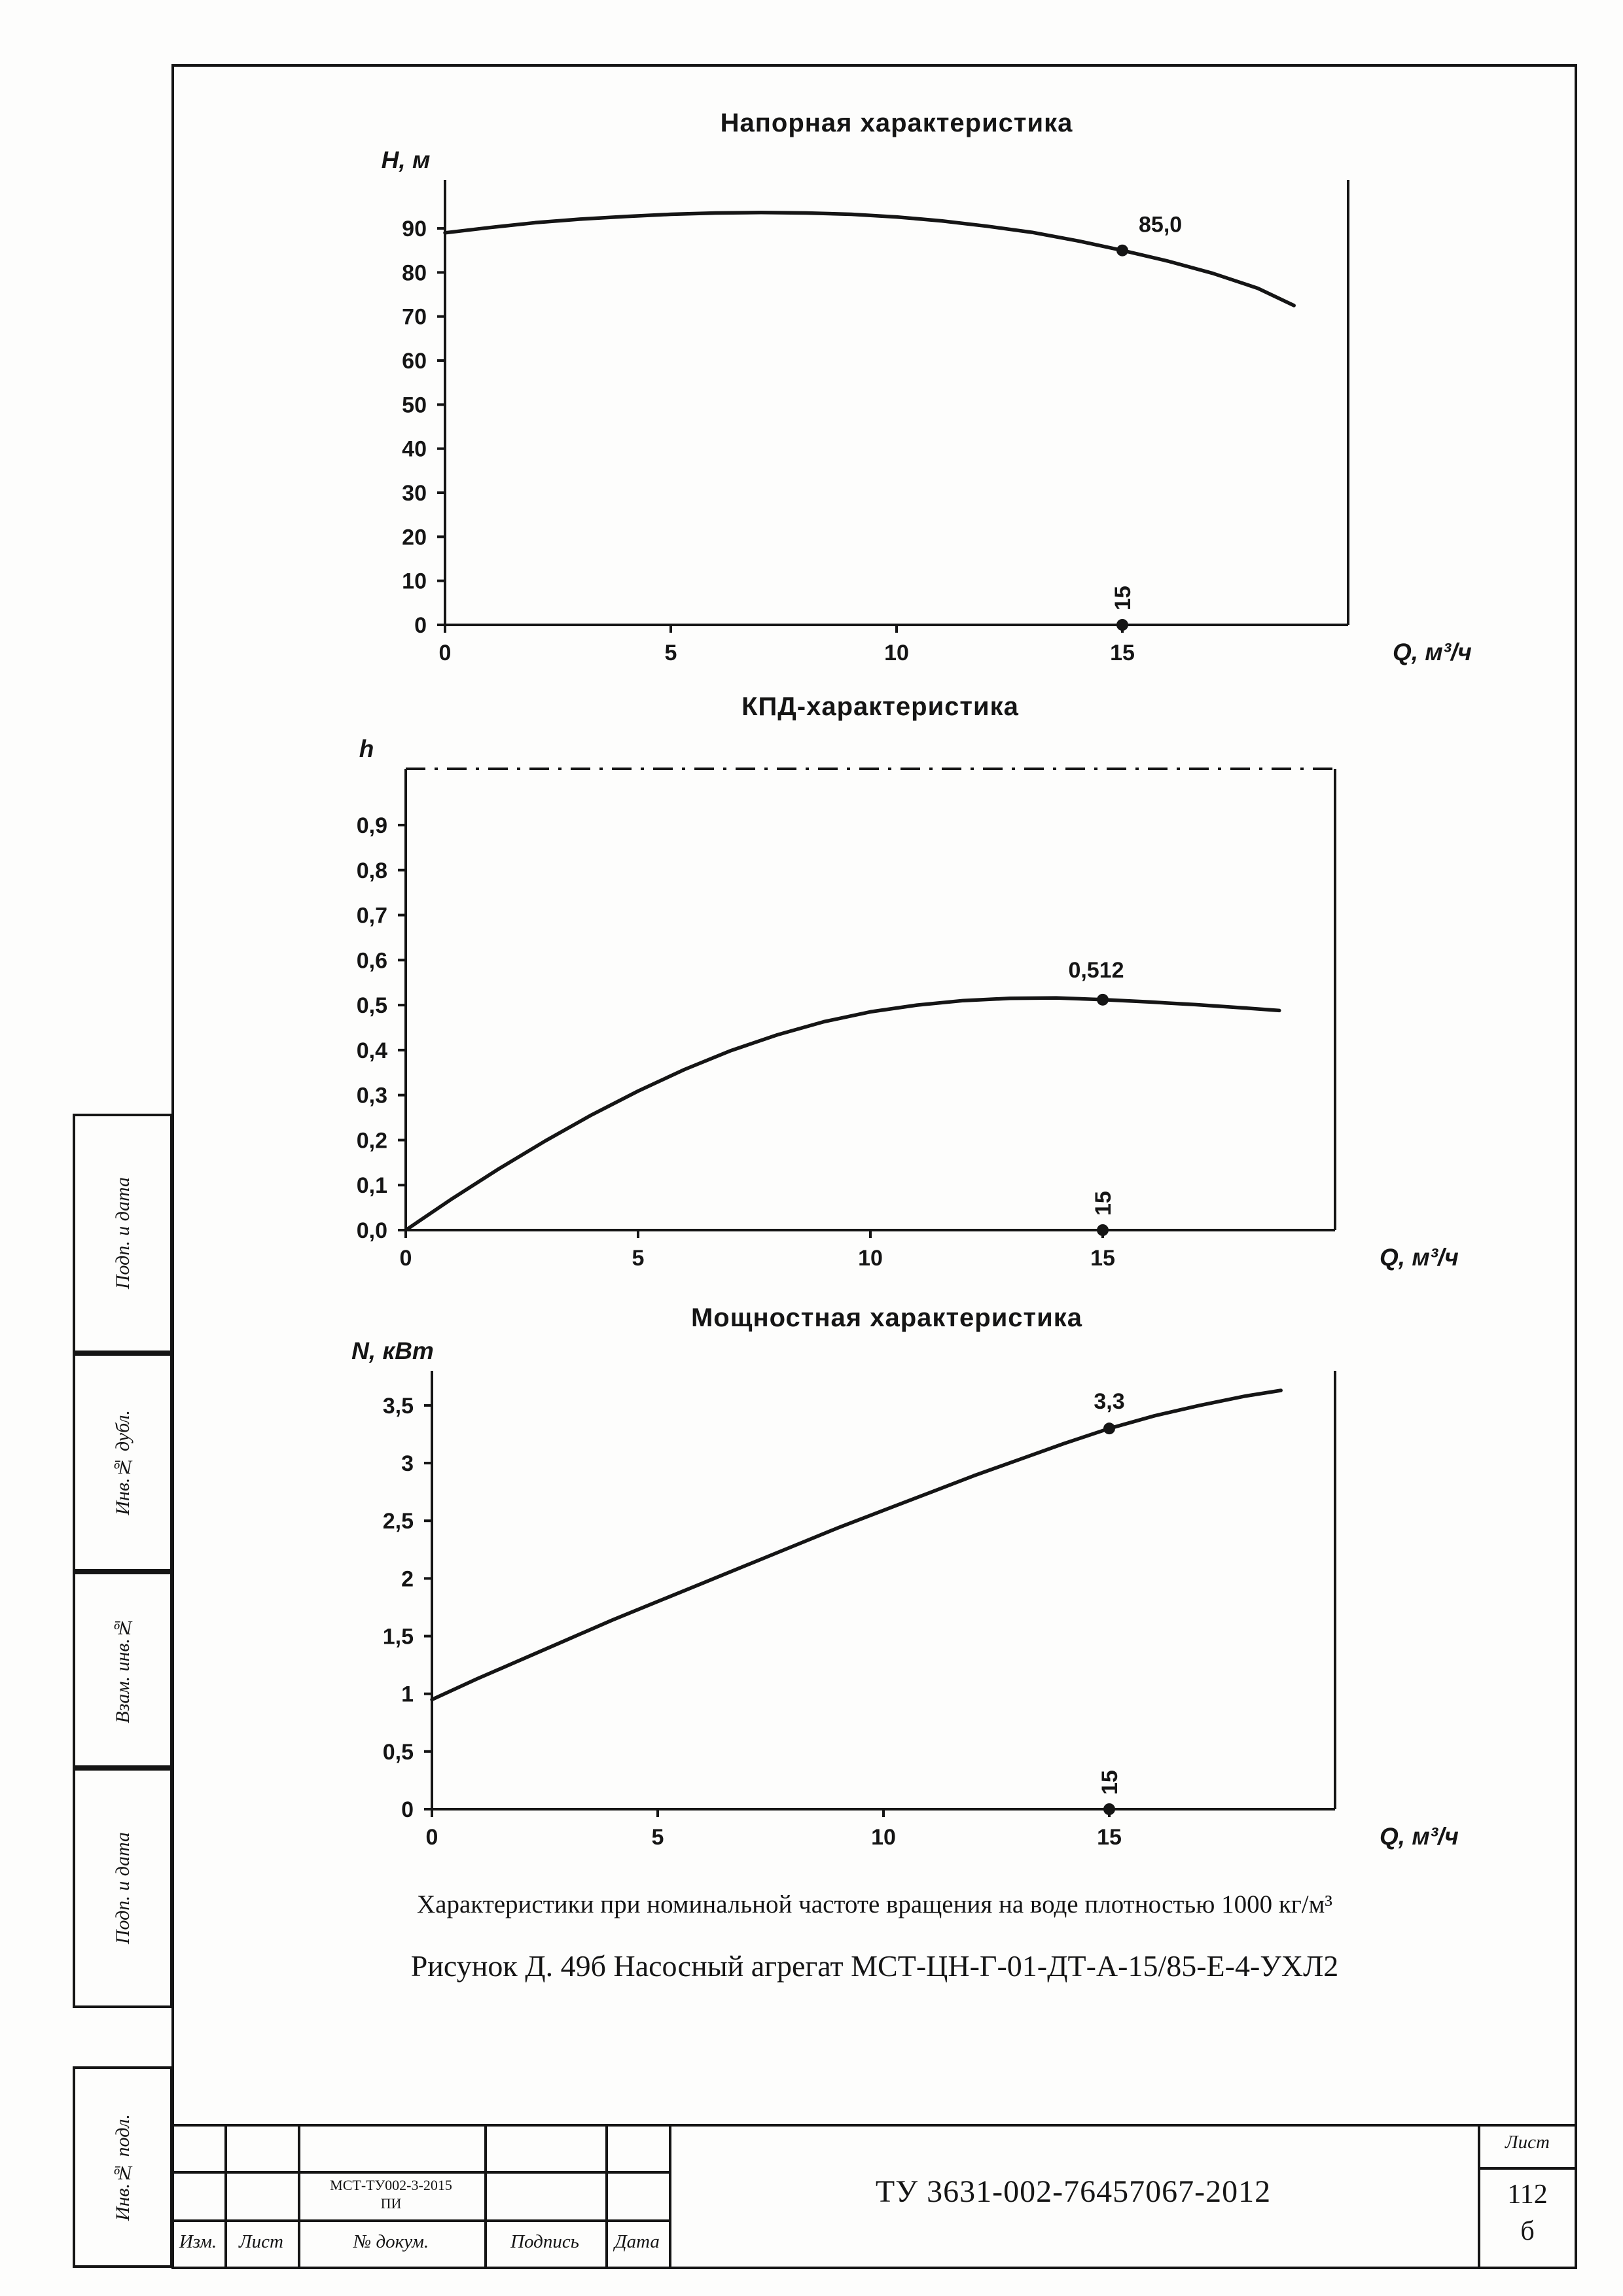 The height and width of the screenshot is (2296, 1623). I want to click on column-header-docnum: № докум., so click(391, 2241).